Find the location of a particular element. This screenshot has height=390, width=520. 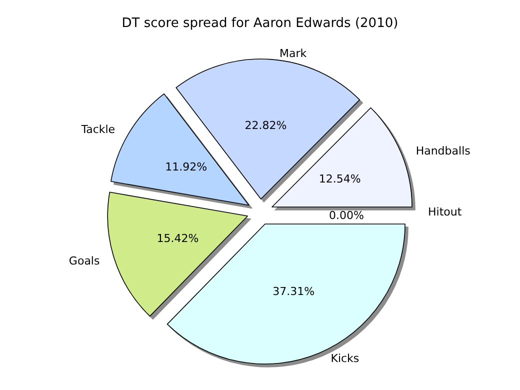

slice-label: Handballs is located at coordinates (443, 151).